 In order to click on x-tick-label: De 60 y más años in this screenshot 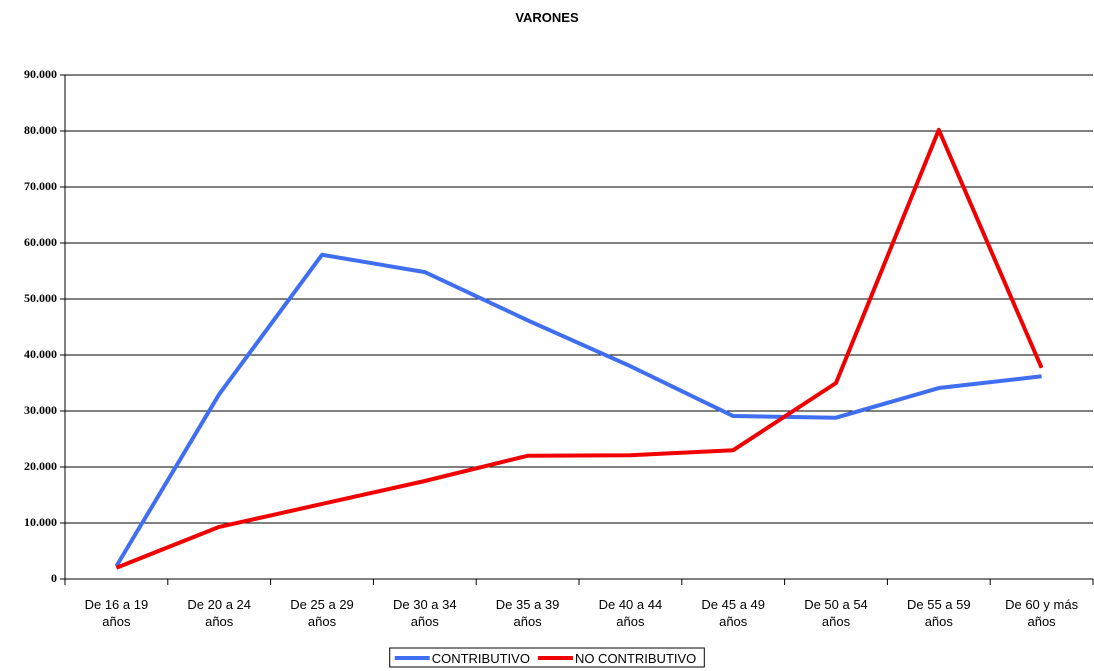, I will do `click(1041, 613)`.